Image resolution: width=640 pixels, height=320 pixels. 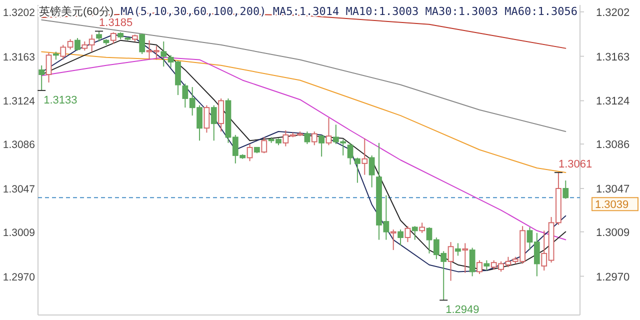 What do you see at coordinates (19, 145) in the screenshot?
I see `y-tick-label: 1.3086` at bounding box center [19, 145].